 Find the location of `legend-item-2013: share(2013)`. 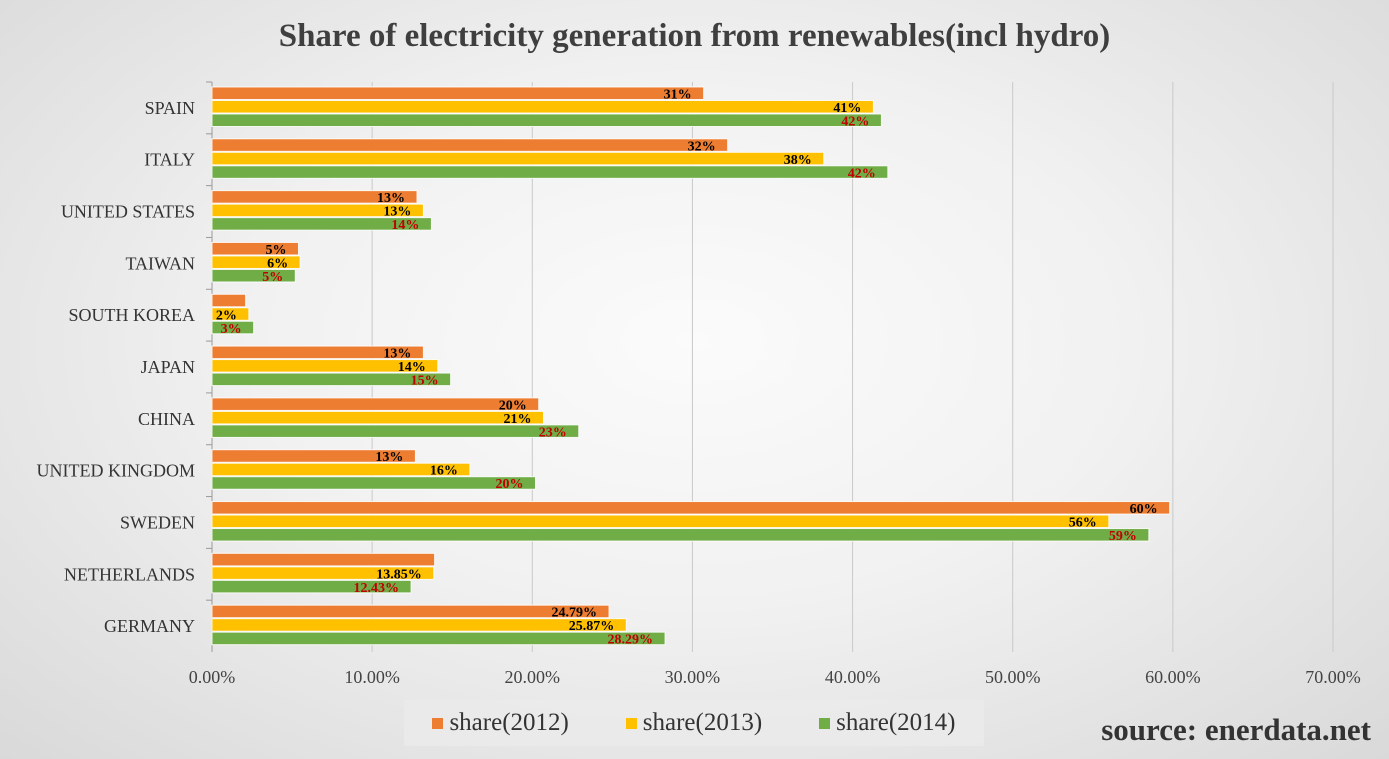

legend-item-2013: share(2013) is located at coordinates (694, 723).